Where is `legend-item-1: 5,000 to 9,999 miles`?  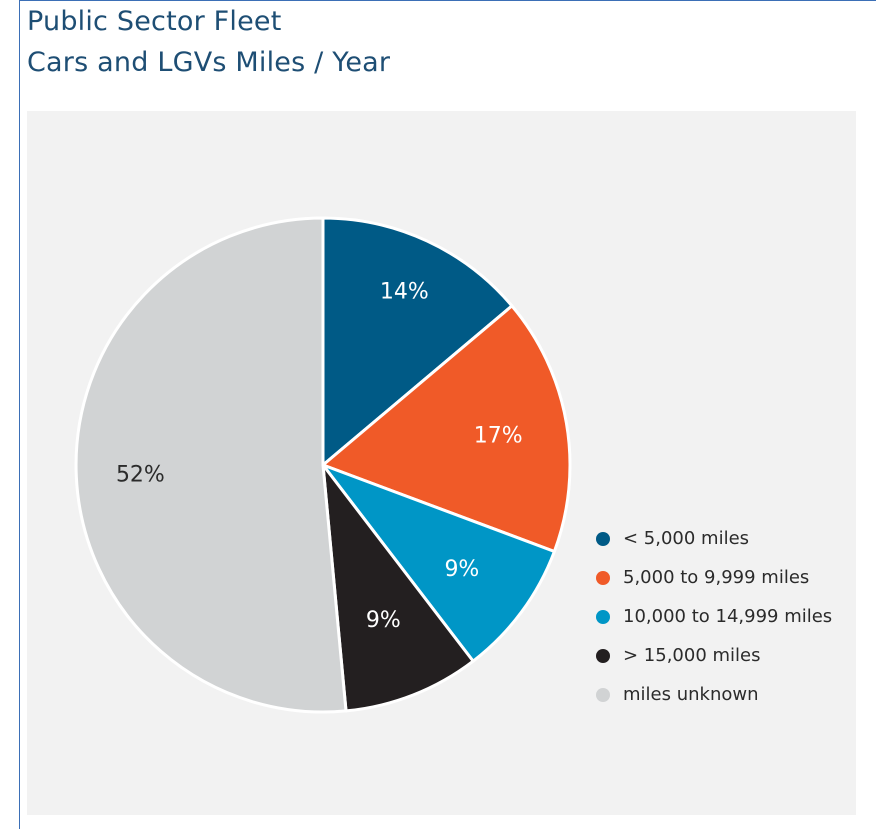
legend-item-1: 5,000 to 9,999 miles is located at coordinates (714, 577).